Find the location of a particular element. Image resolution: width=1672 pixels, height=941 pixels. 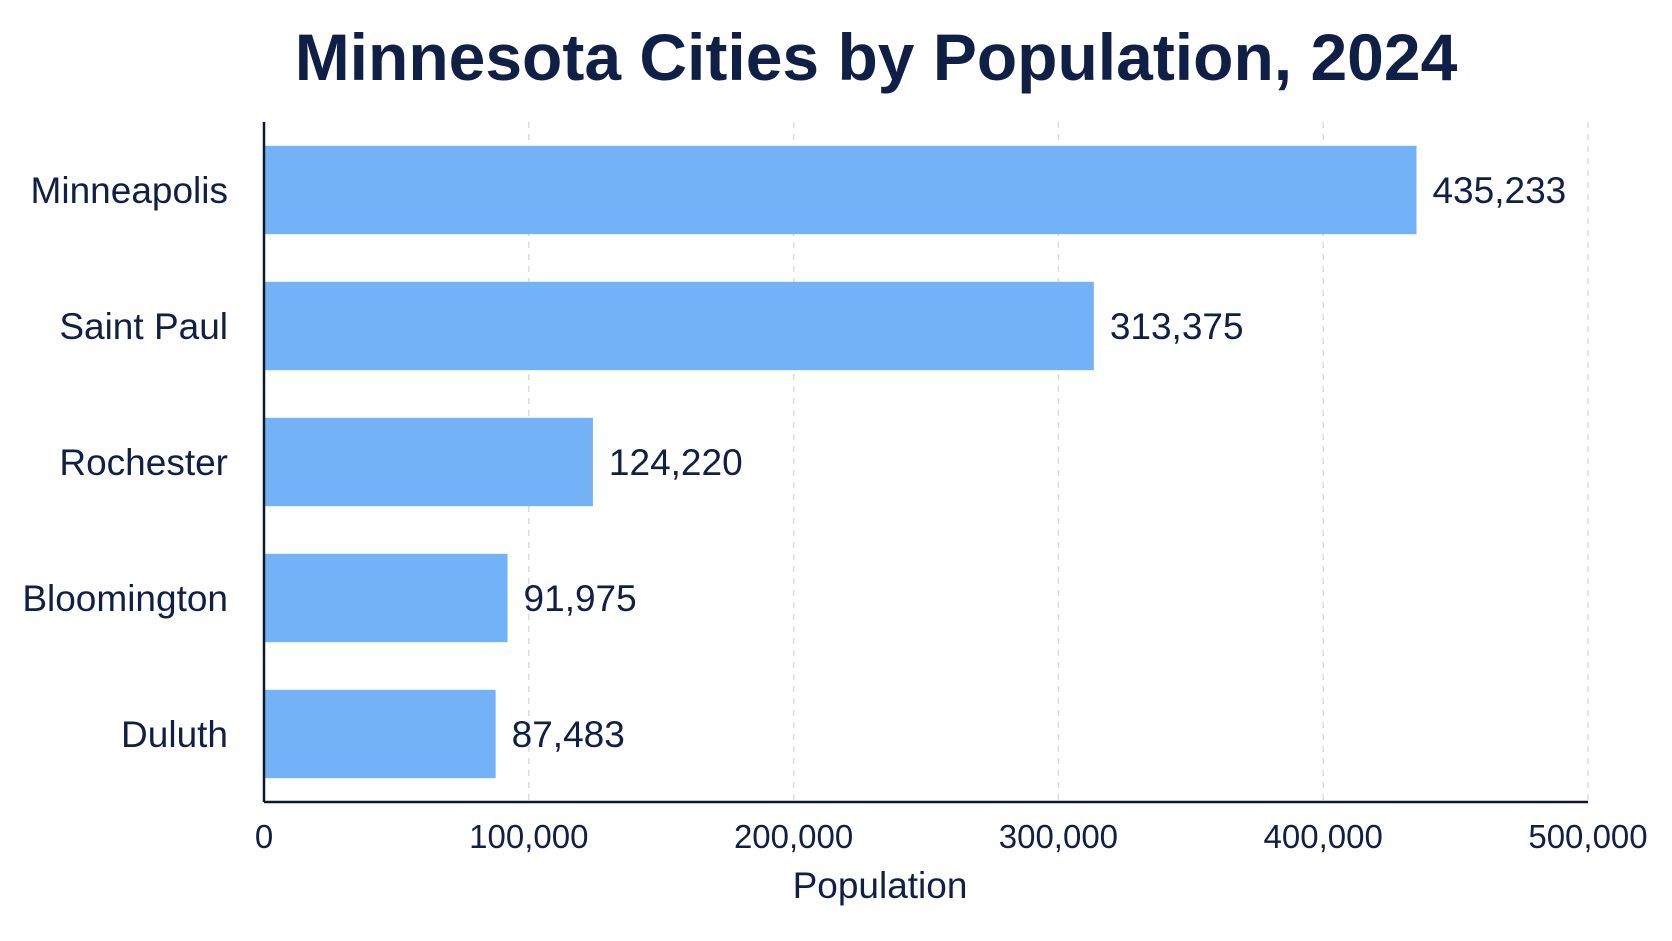

x-tick-label: 500,000 is located at coordinates (1587, 836).